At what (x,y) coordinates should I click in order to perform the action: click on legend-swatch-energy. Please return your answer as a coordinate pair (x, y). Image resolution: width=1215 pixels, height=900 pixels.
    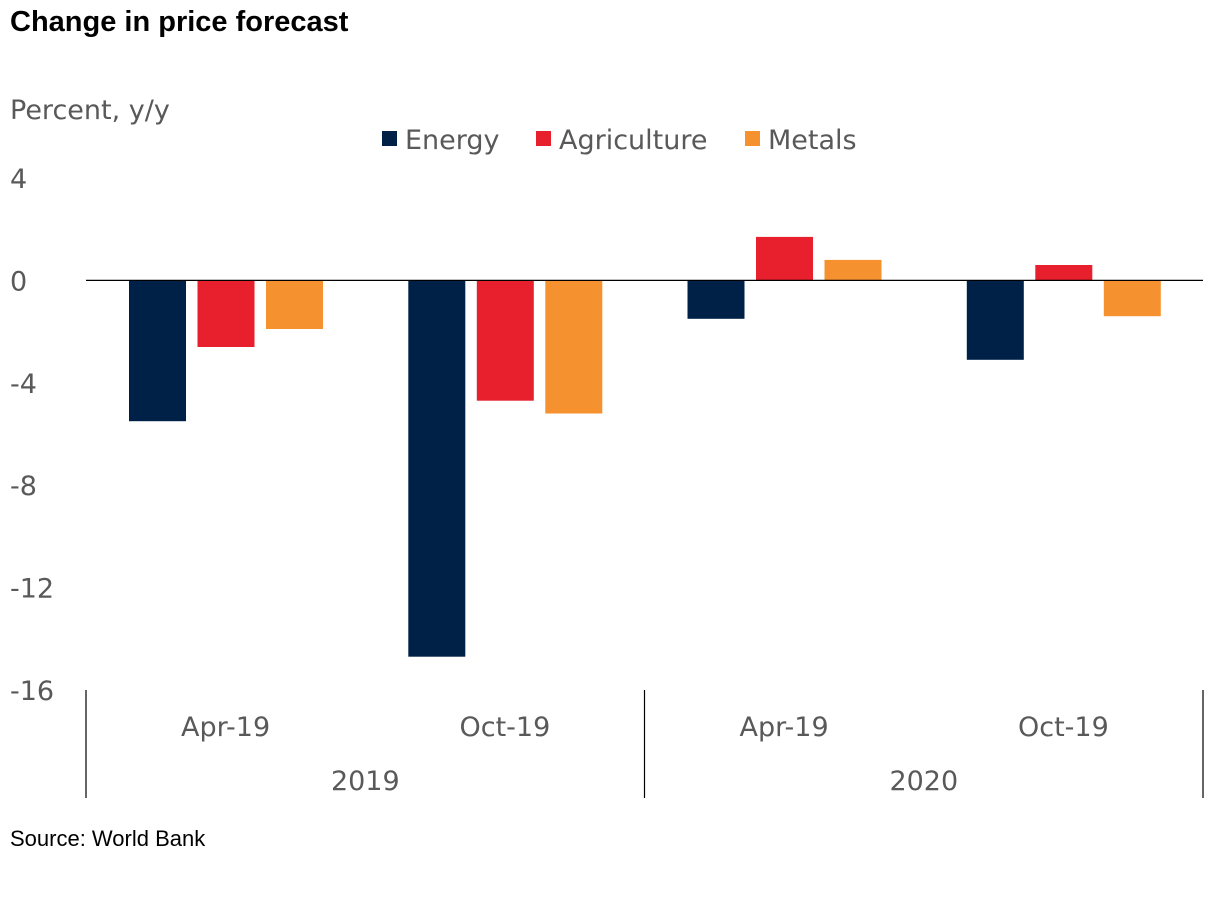
    Looking at the image, I should click on (389, 138).